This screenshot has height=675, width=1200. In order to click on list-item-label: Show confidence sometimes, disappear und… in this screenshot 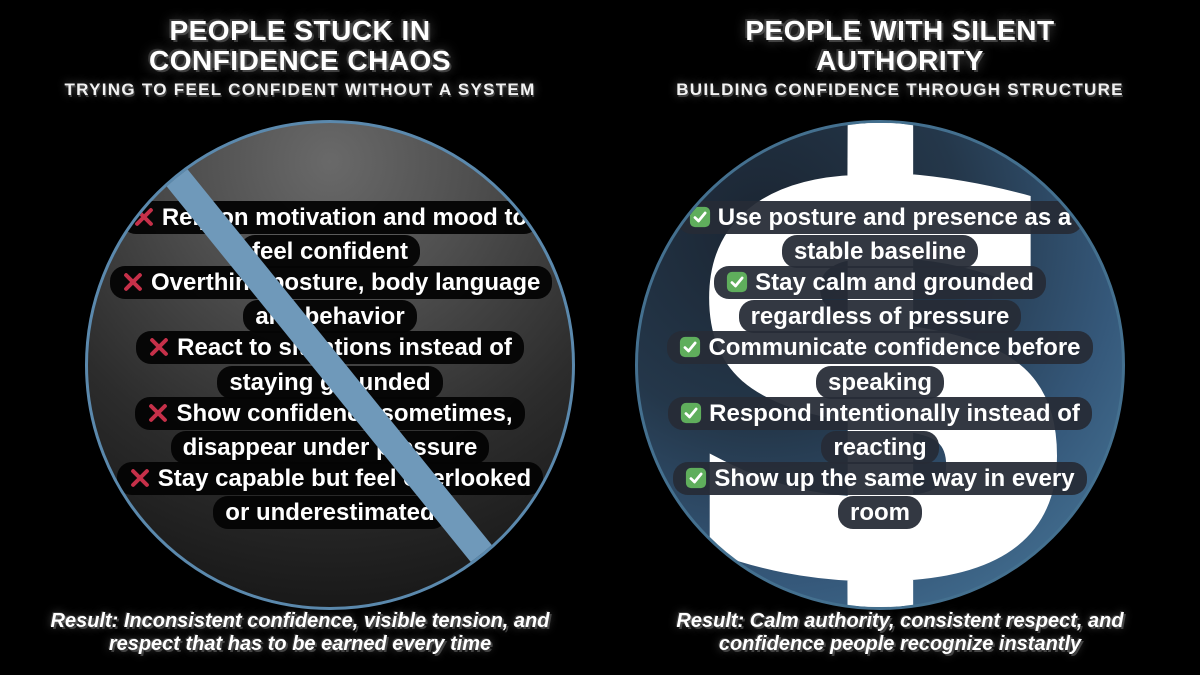, I will do `click(344, 430)`.